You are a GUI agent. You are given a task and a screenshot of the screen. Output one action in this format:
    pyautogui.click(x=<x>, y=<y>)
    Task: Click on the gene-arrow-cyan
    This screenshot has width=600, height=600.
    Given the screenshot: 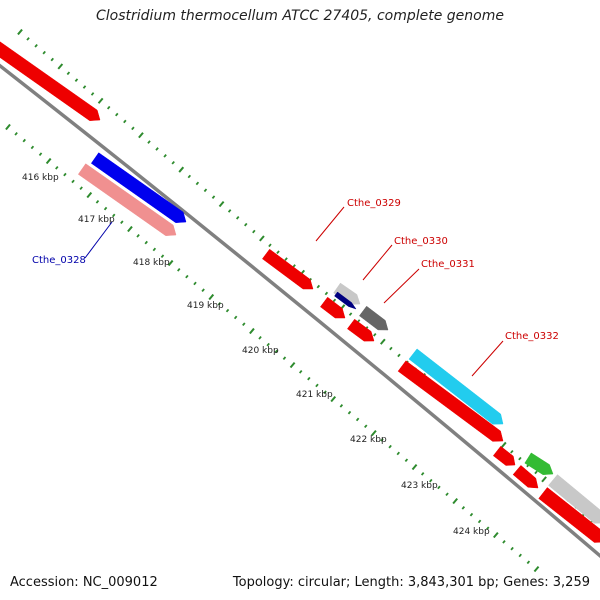 What is the action you would take?
    pyautogui.click(x=456, y=386)
    